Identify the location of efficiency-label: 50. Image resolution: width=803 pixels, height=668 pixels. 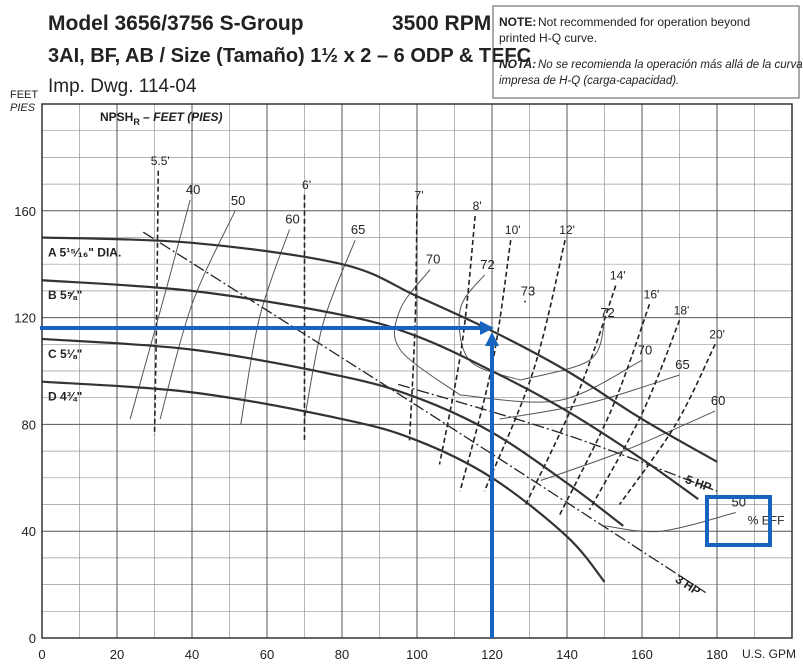
(238, 200).